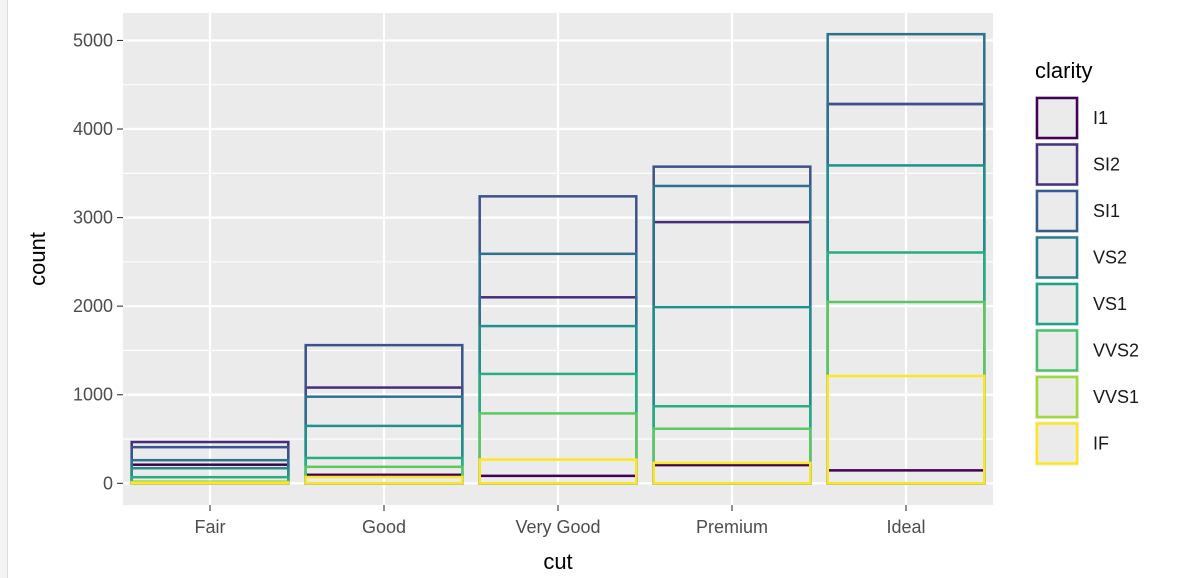 The image size is (1184, 578). I want to click on legend-swatch-i1, so click(1057, 118).